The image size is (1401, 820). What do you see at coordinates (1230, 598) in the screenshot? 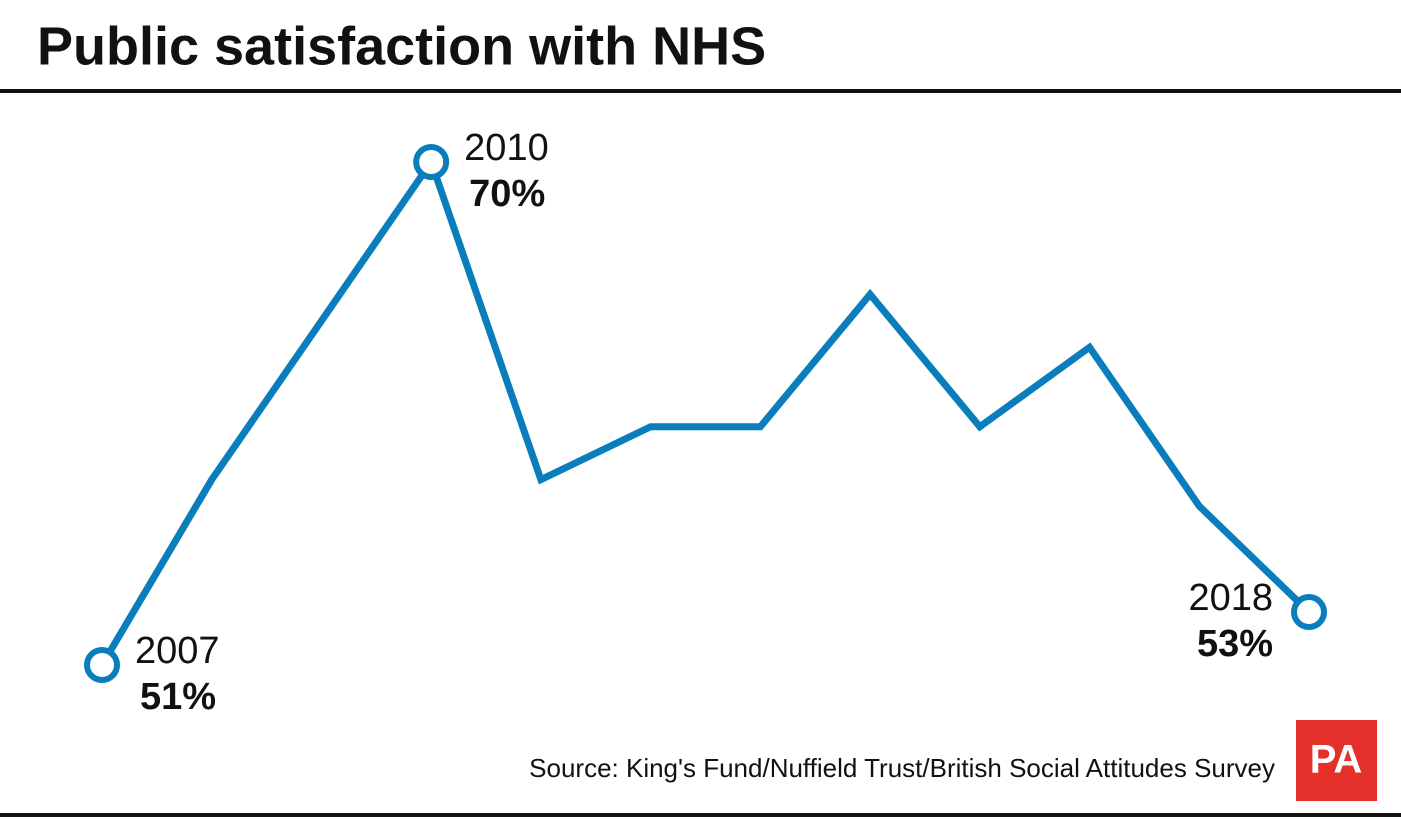
I see `year-label: 2018` at bounding box center [1230, 598].